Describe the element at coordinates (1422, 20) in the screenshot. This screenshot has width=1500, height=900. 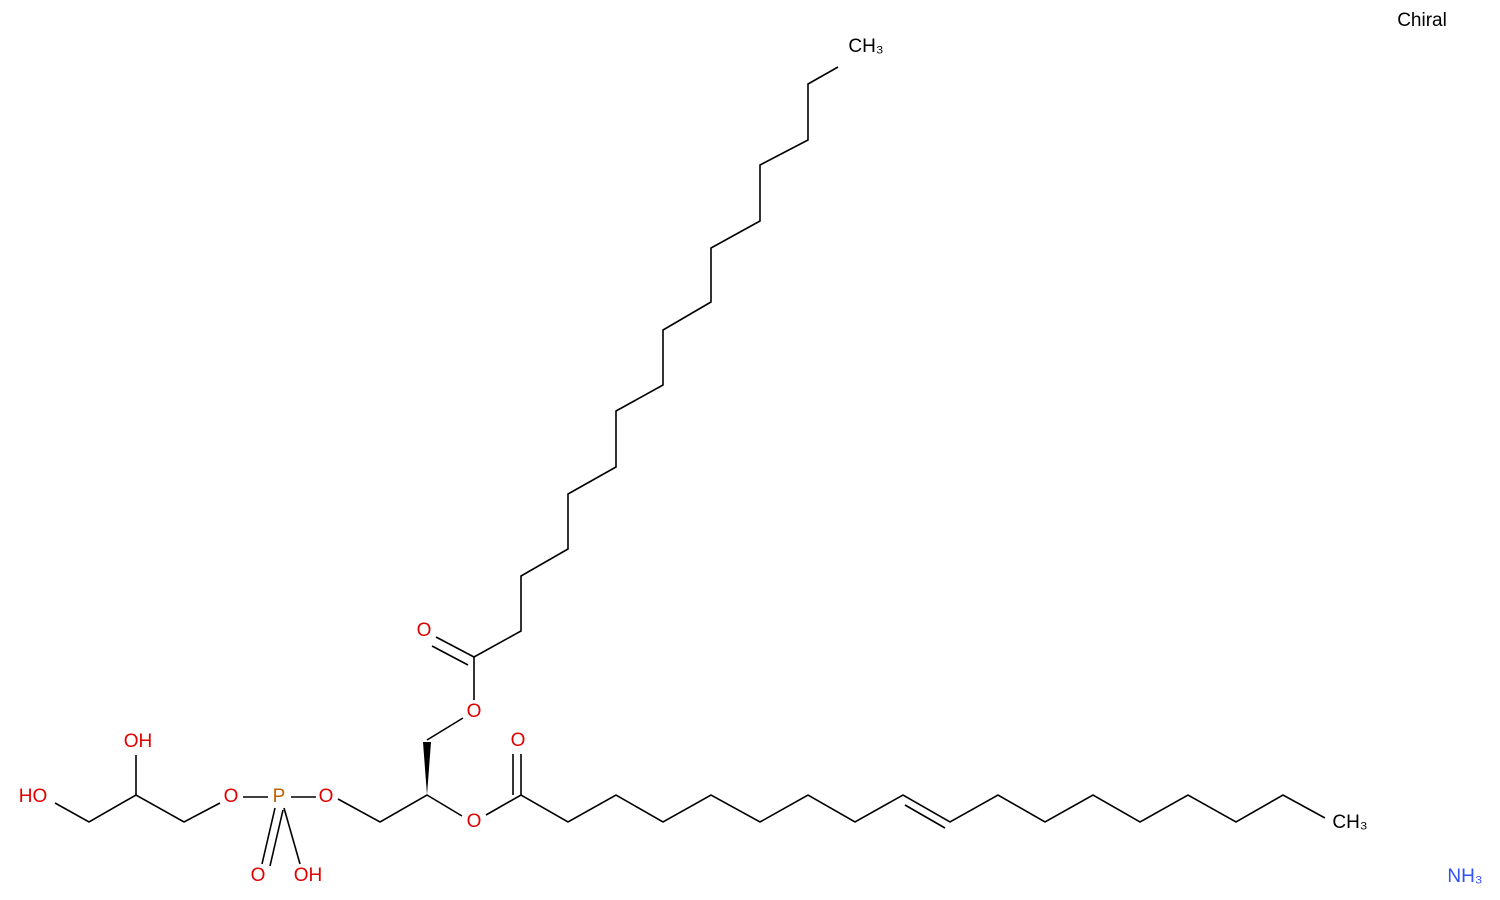
I see `chiral-label: Chiral` at that location.